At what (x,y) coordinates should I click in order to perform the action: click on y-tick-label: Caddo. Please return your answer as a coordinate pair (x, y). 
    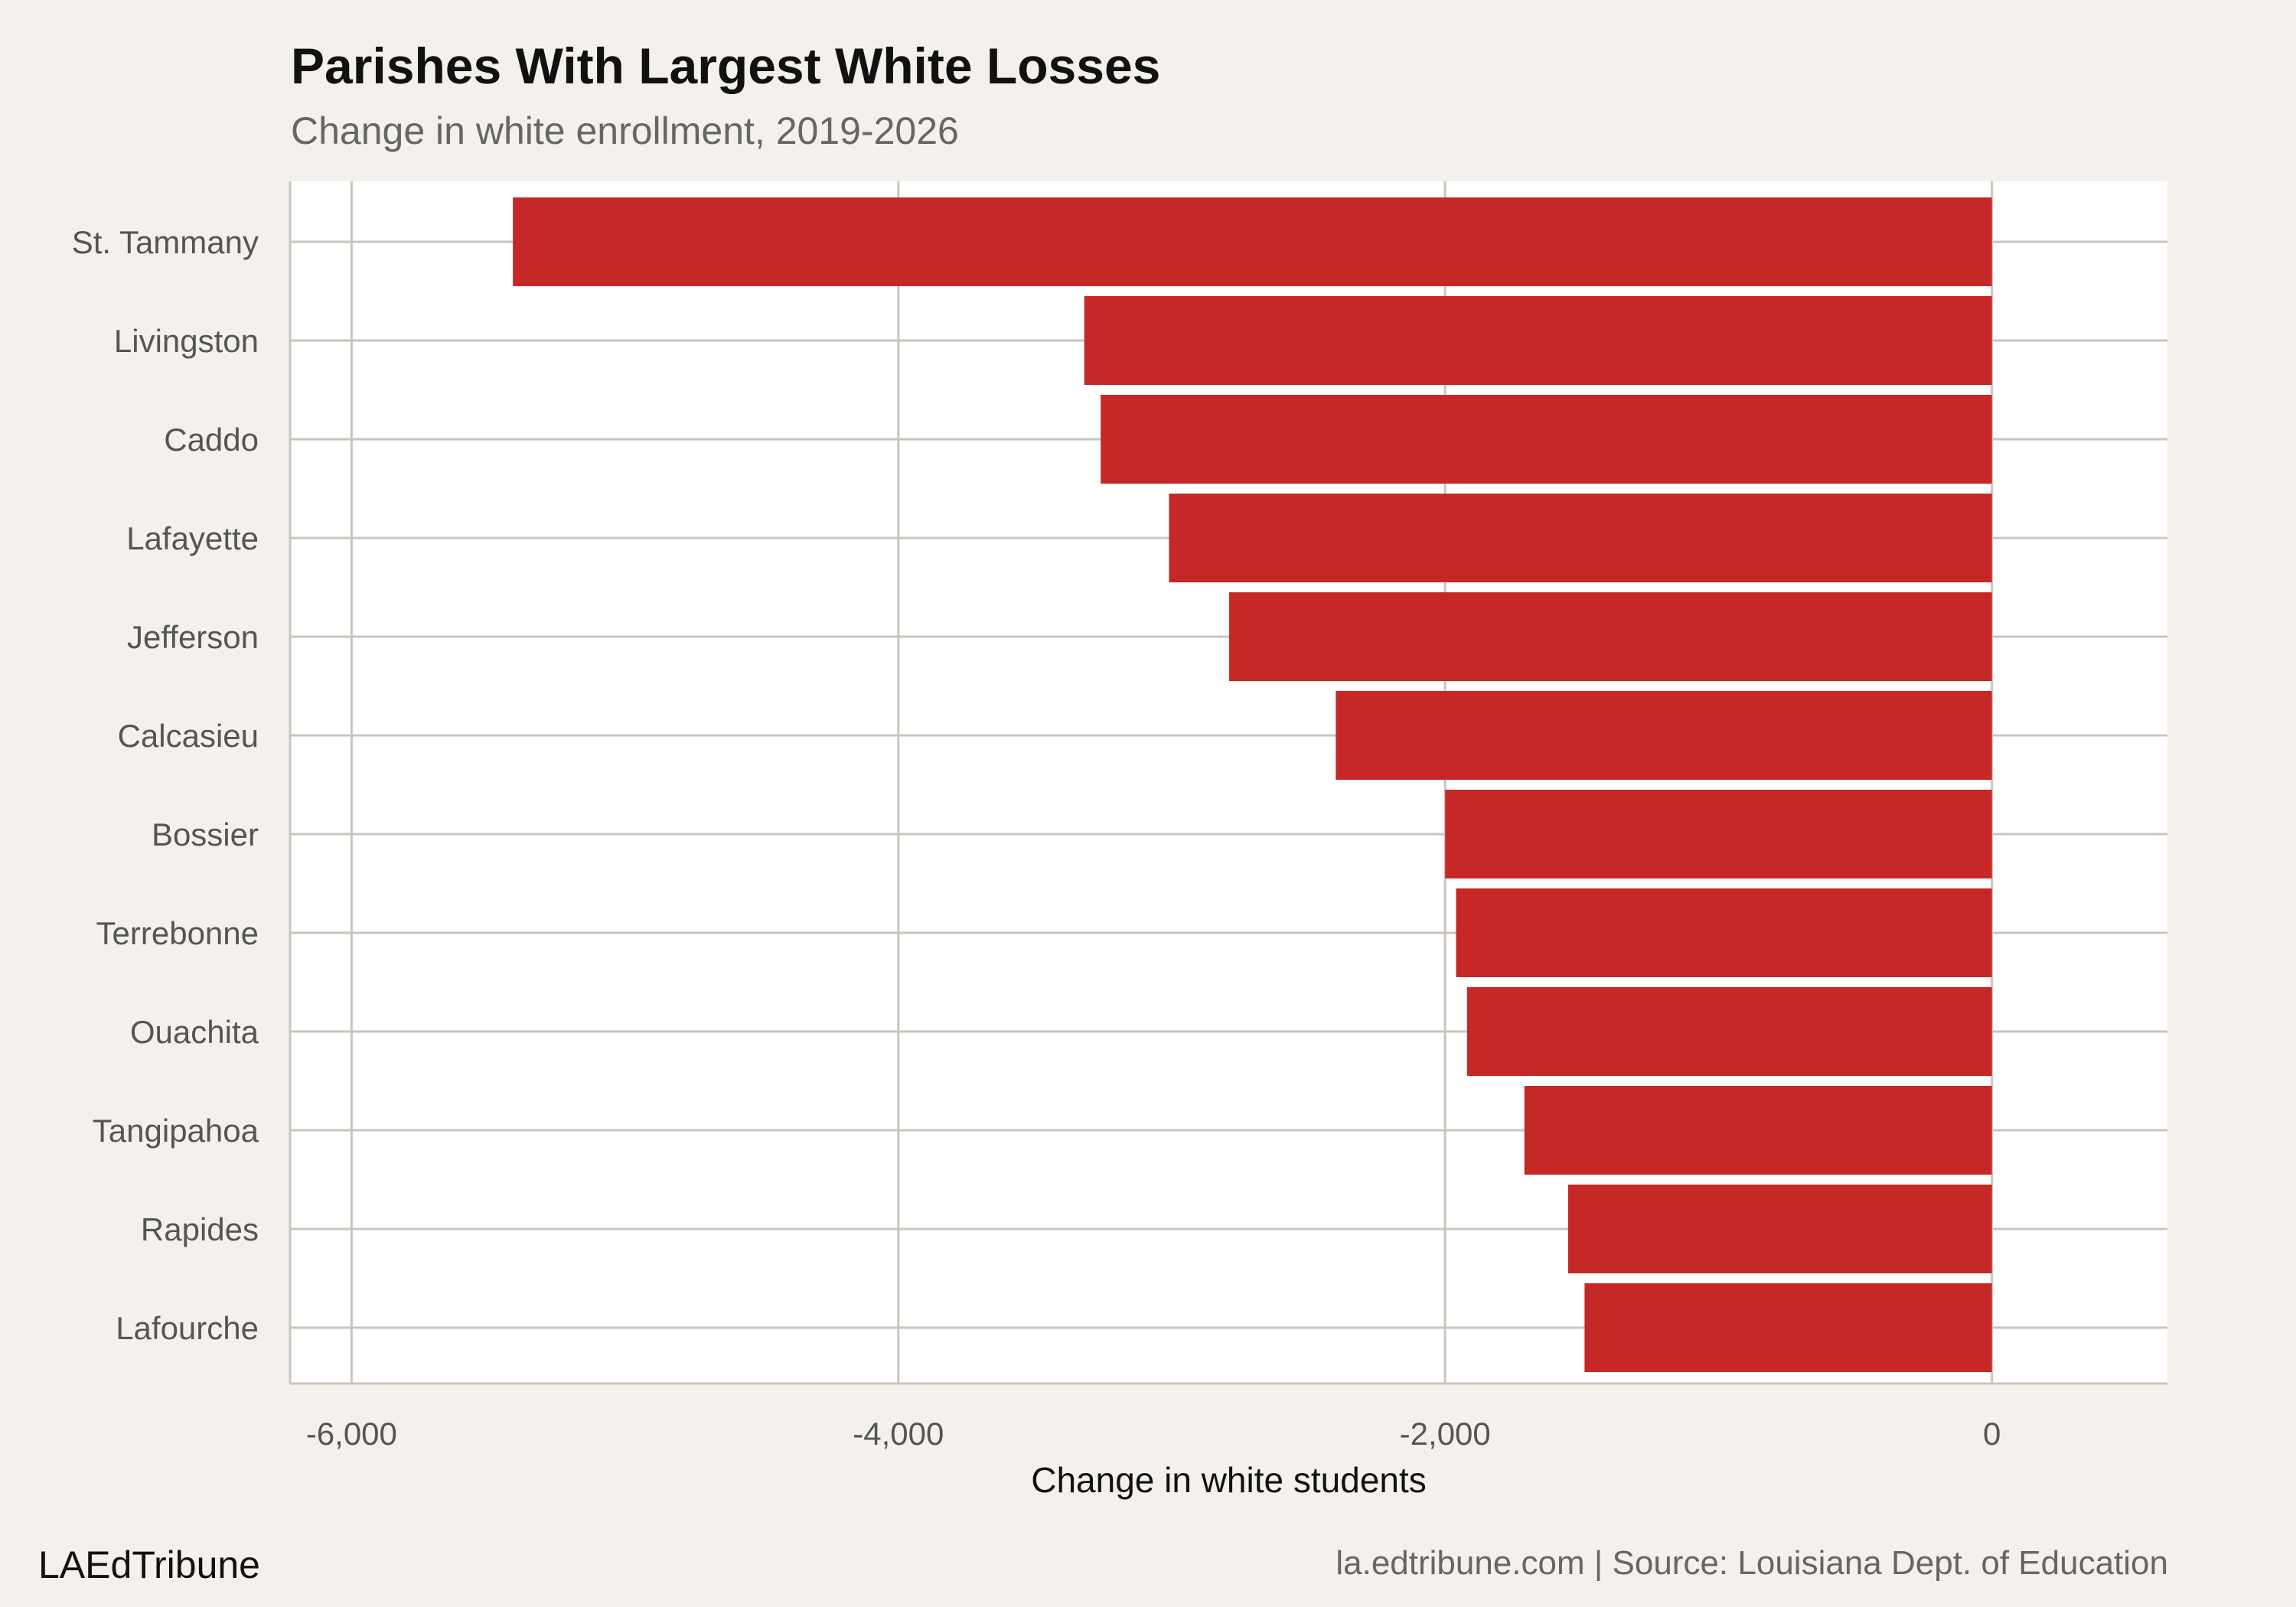
    Looking at the image, I should click on (211, 440).